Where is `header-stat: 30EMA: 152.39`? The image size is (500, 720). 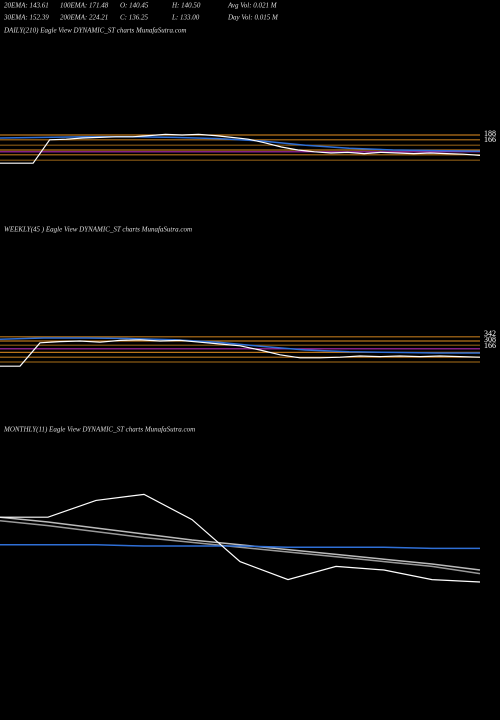 header-stat: 30EMA: 152.39 is located at coordinates (26, 18).